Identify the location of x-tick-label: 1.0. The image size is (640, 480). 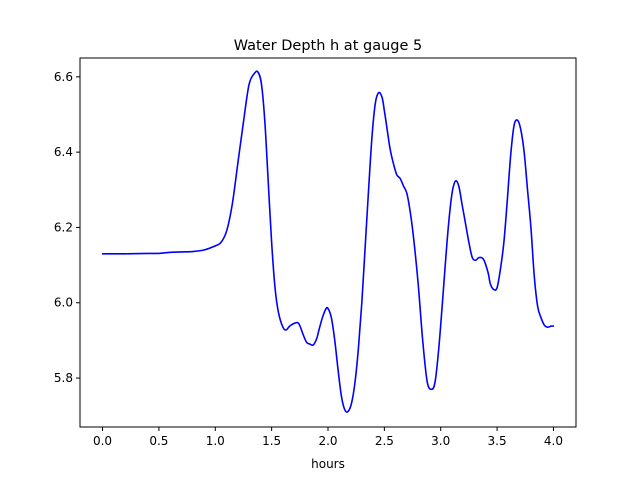
(215, 441).